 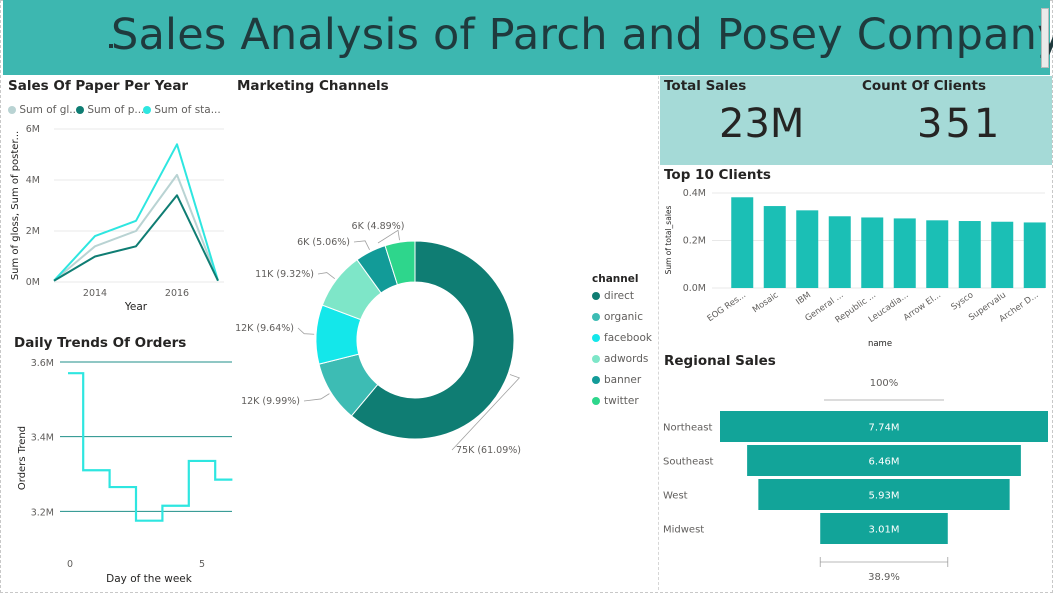 I want to click on paper-y-tick: 6M, so click(x=33, y=129).